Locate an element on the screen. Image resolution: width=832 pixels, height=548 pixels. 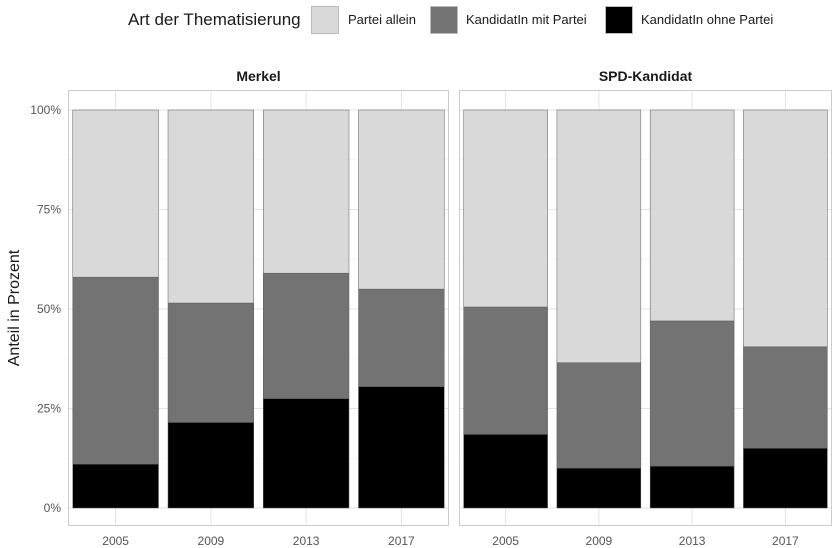
legend-label-kandidatin-ohne-partei: KandidatIn ohne Partei is located at coordinates (707, 19).